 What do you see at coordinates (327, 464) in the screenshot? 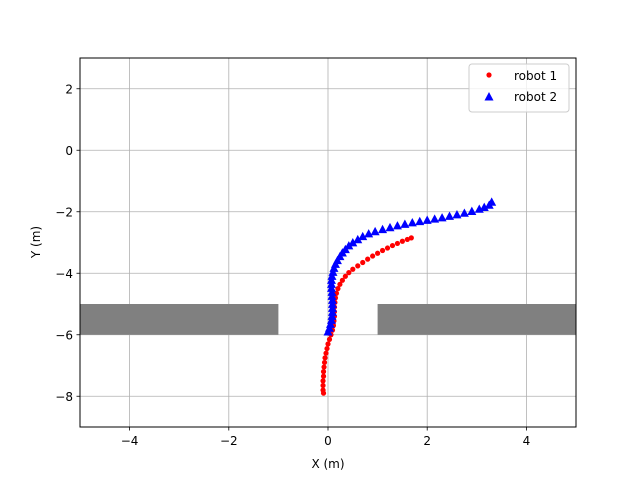
I see `x-axis-label: X (m)` at bounding box center [327, 464].